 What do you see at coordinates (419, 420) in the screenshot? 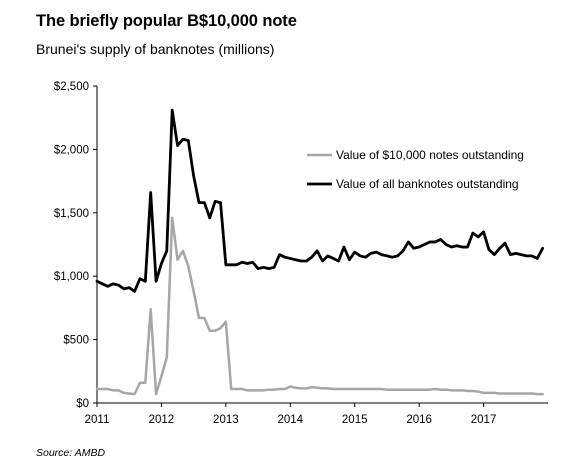
I see `x-tick-label: 2016` at bounding box center [419, 420].